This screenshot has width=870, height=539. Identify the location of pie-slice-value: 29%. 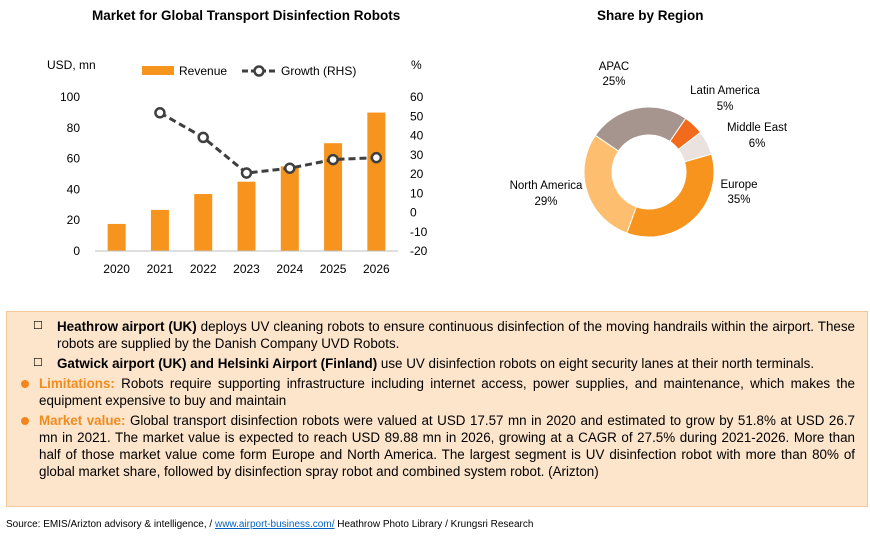
(545, 202).